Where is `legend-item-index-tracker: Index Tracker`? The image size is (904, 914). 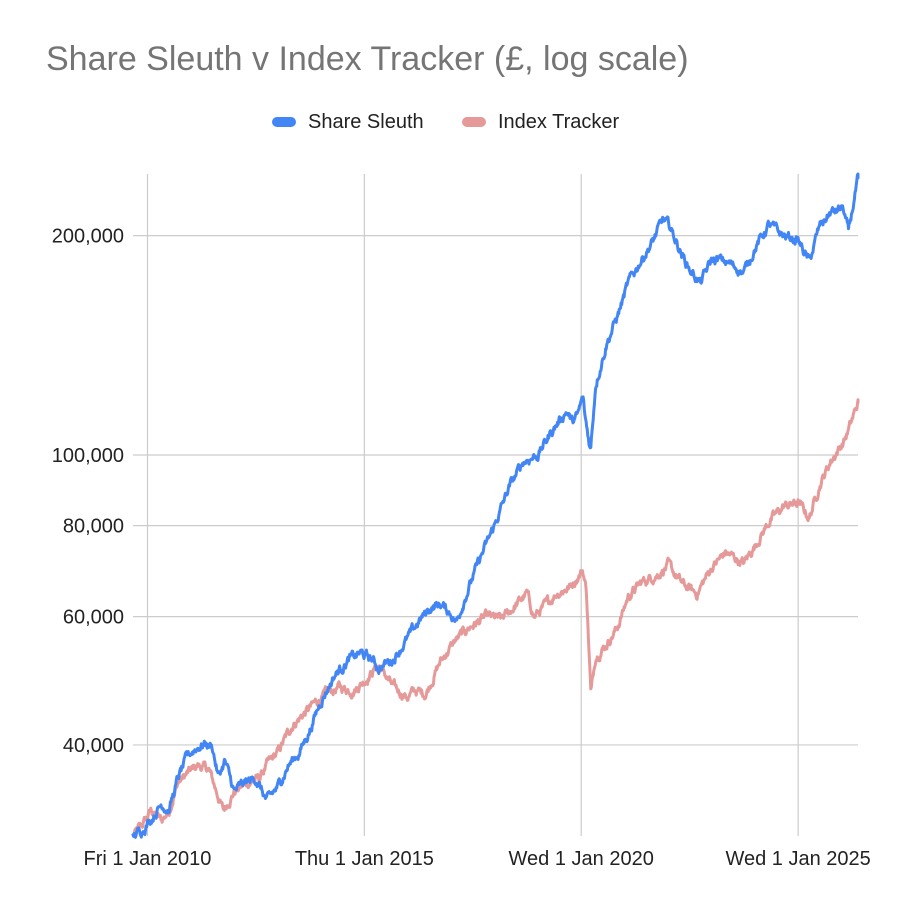
legend-item-index-tracker: Index Tracker is located at coordinates (540, 122).